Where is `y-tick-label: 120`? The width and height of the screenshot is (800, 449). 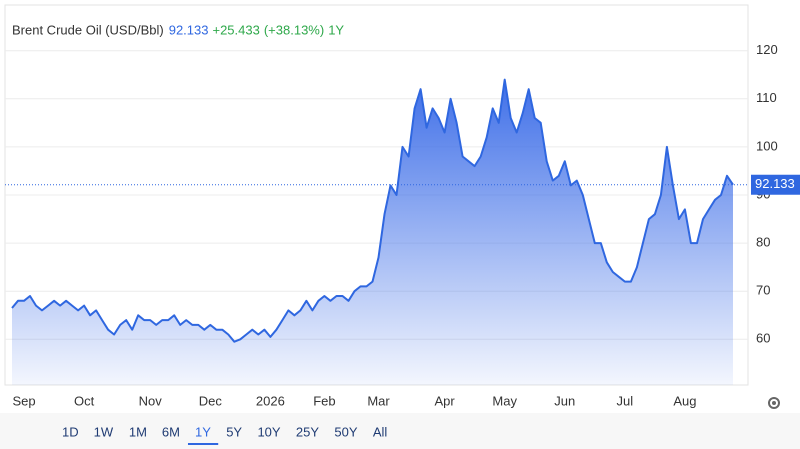
y-tick-label: 120 is located at coordinates (767, 49).